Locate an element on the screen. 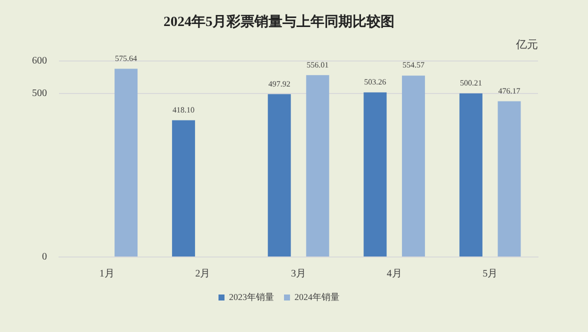 This screenshot has height=332, width=588. data-label: 556.01 is located at coordinates (317, 65).